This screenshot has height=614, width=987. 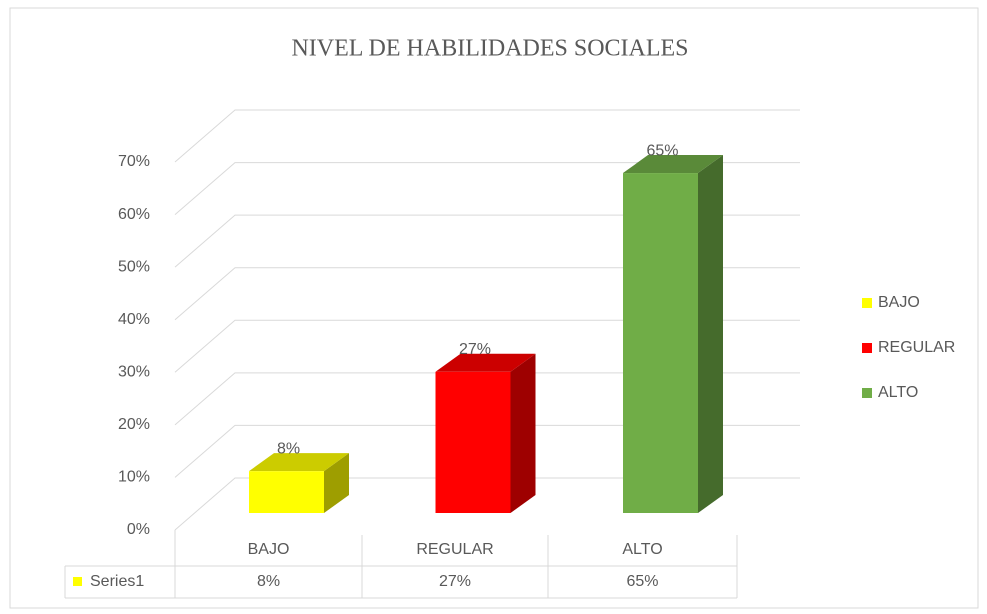 I want to click on y-tick-label: 60%, so click(x=134, y=214).